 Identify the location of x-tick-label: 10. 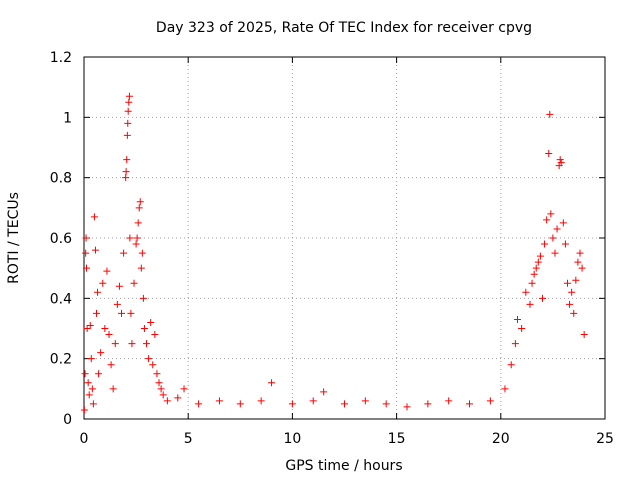
(292, 439).